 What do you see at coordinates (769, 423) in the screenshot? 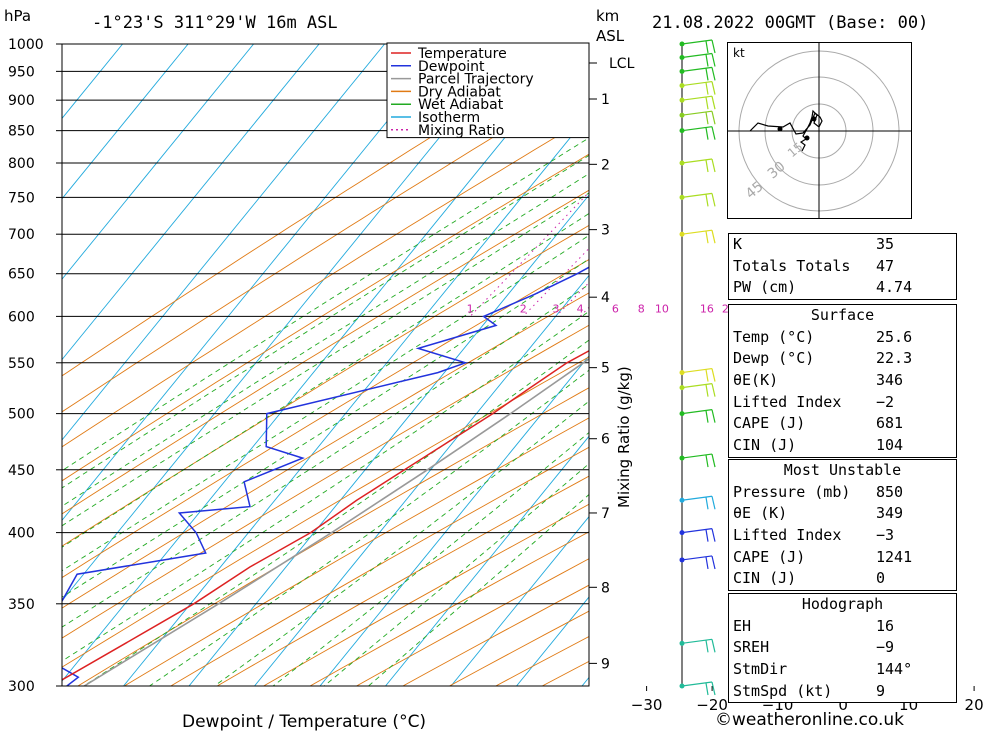
I see `surface-label: CAPE (J)` at bounding box center [769, 423].